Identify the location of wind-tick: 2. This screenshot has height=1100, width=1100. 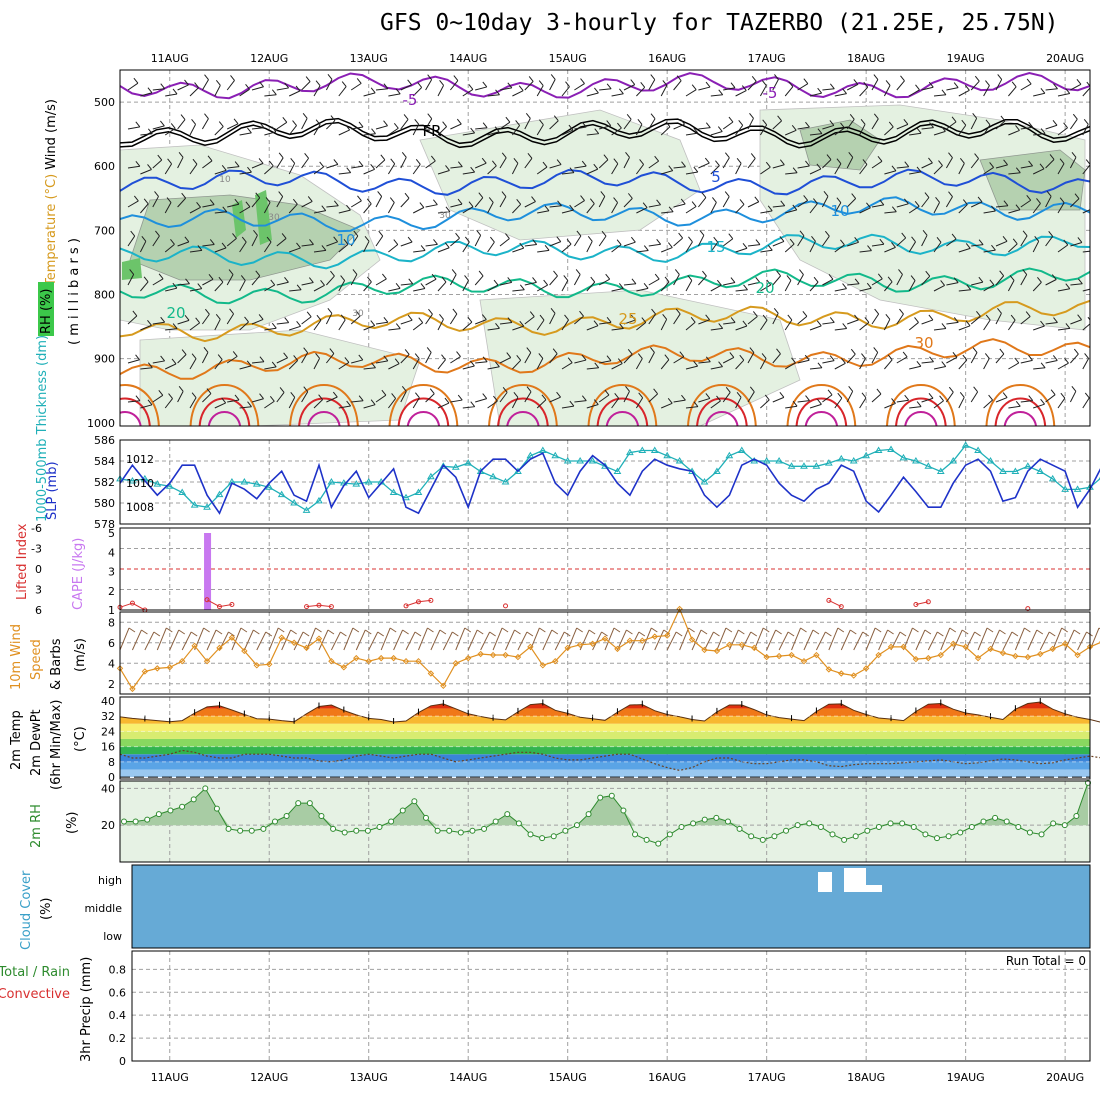
(111, 684).